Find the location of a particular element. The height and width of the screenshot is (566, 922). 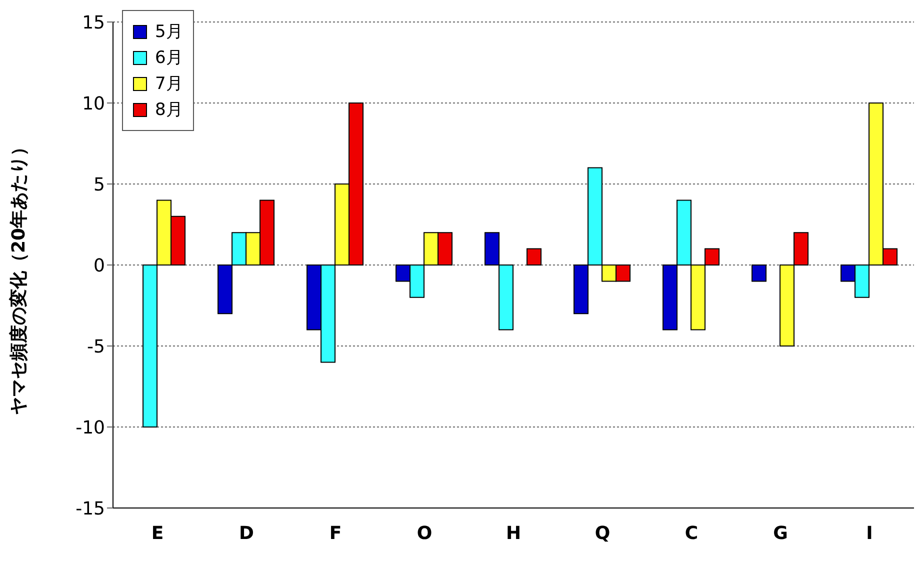

x-tick-label: F is located at coordinates (335, 533).